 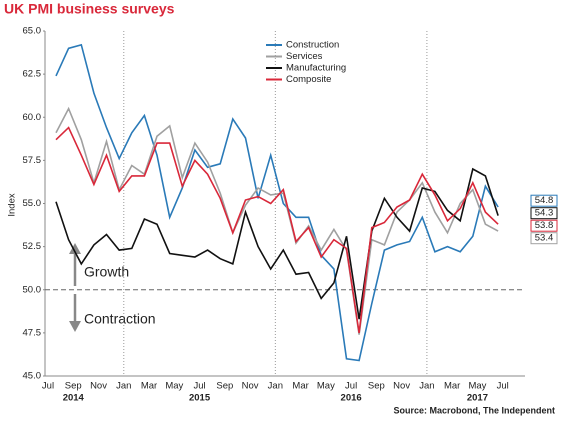 What do you see at coordinates (74, 398) in the screenshot?
I see `year-label: 2014` at bounding box center [74, 398].